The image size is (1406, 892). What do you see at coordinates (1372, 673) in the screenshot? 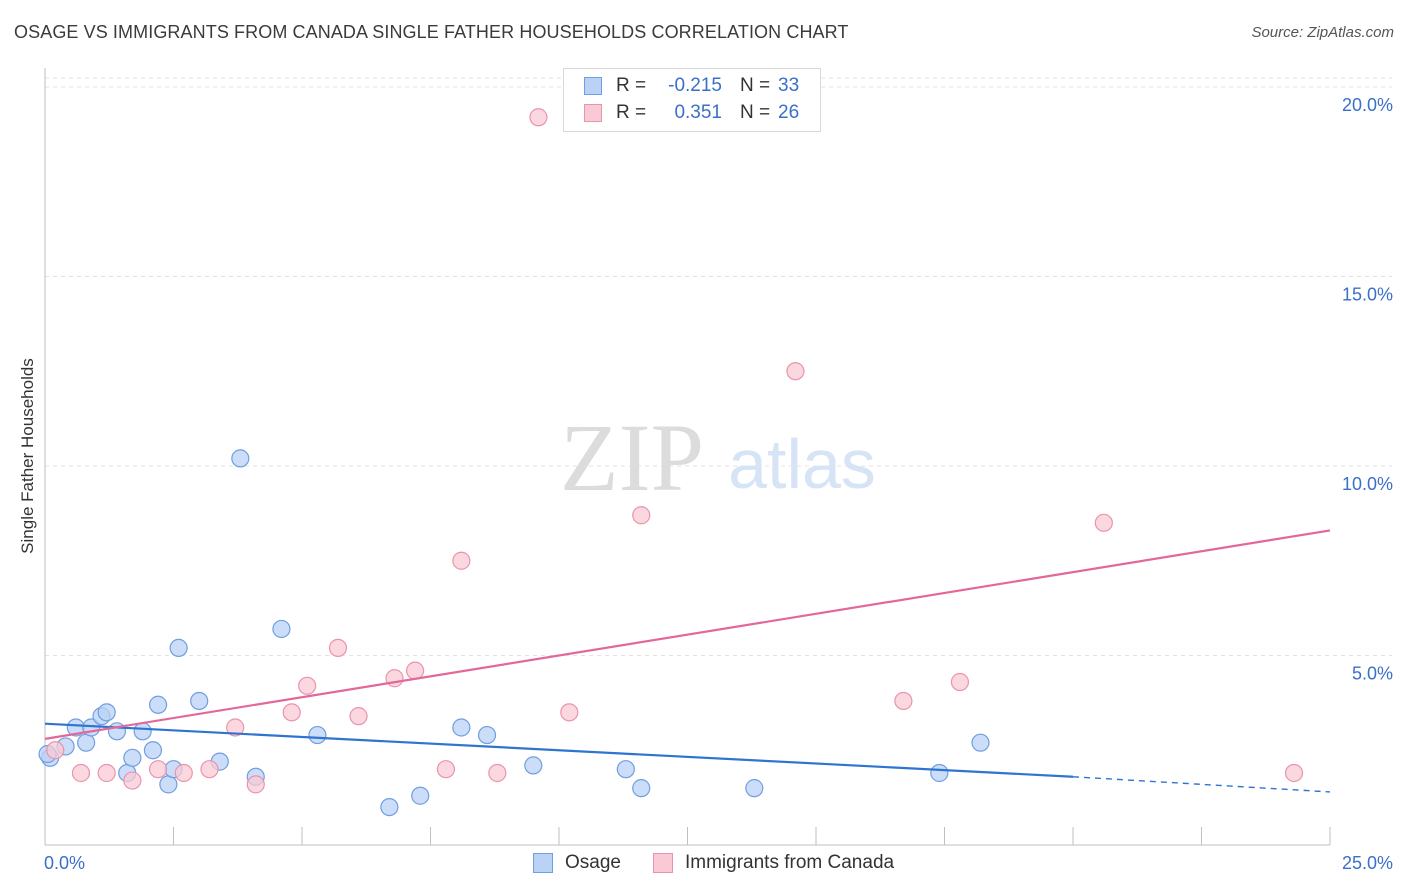
I see `y-tick-label: 5.0%` at bounding box center [1372, 673].